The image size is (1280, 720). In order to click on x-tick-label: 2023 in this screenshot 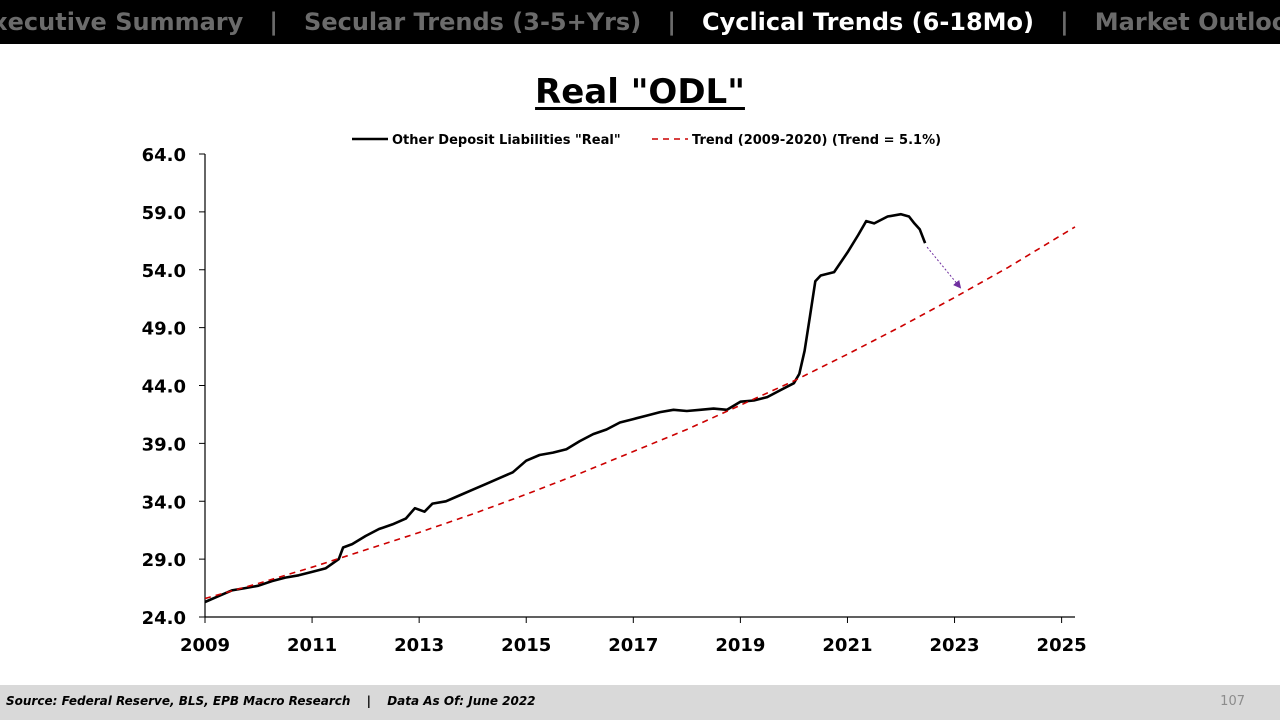, I will do `click(954, 645)`.